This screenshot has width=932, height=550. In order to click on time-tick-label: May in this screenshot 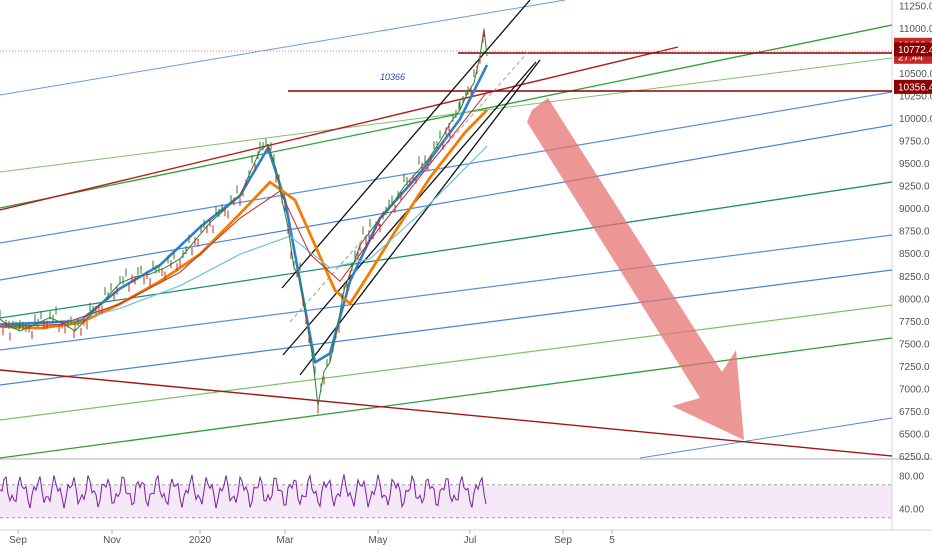, I will do `click(378, 540)`.